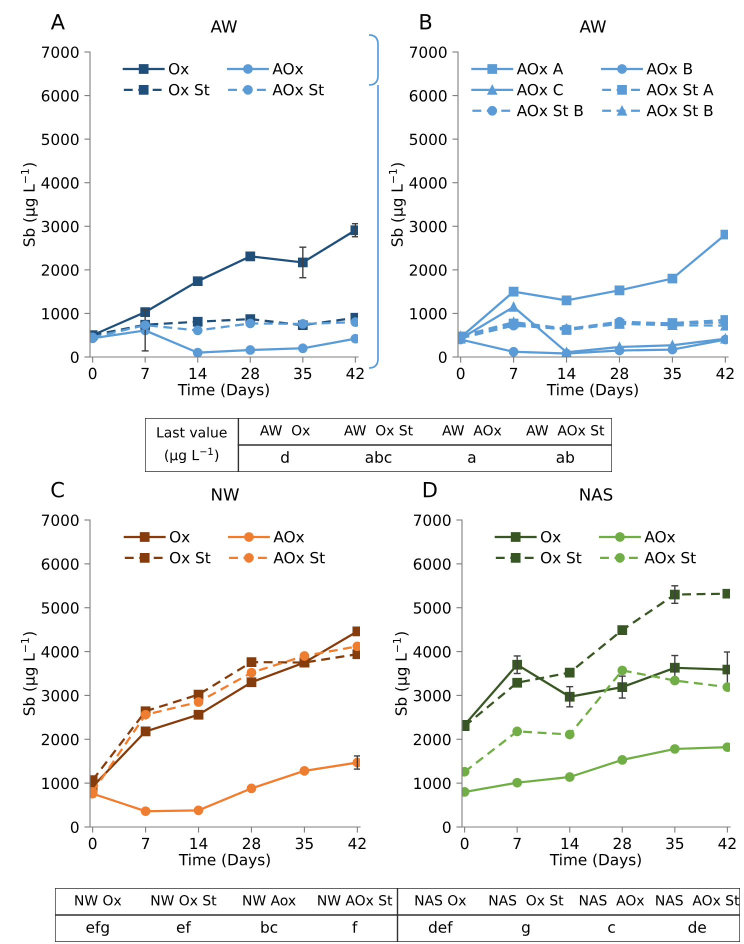 The image size is (744, 944). Describe the element at coordinates (355, 900) in the screenshot. I see `category-label: NW AOx St` at that location.